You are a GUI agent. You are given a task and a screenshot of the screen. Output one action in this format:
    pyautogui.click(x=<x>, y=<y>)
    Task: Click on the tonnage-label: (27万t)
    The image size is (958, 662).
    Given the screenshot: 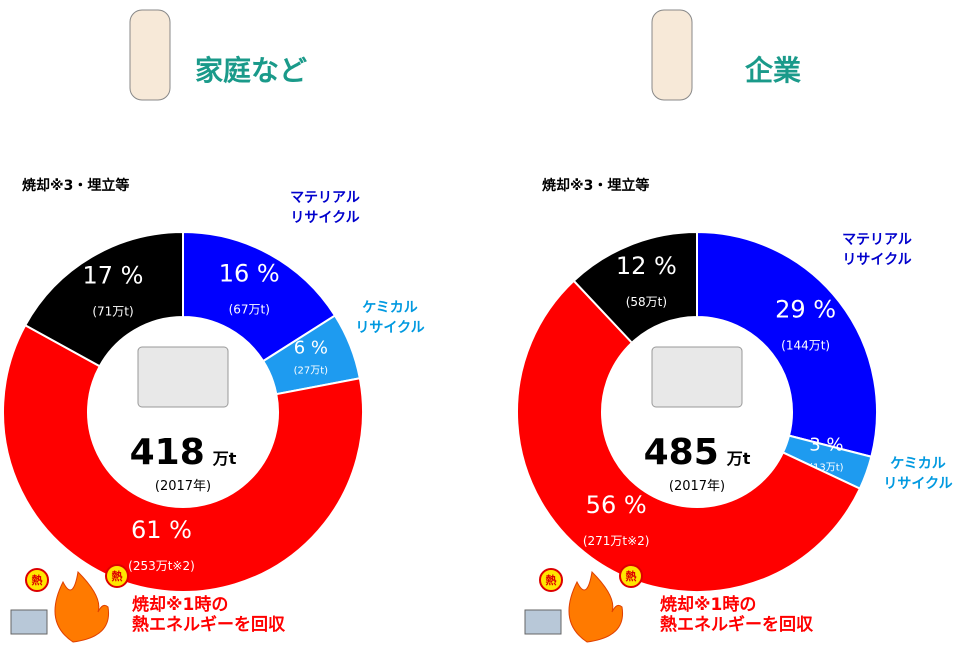 What is the action you would take?
    pyautogui.click(x=311, y=370)
    